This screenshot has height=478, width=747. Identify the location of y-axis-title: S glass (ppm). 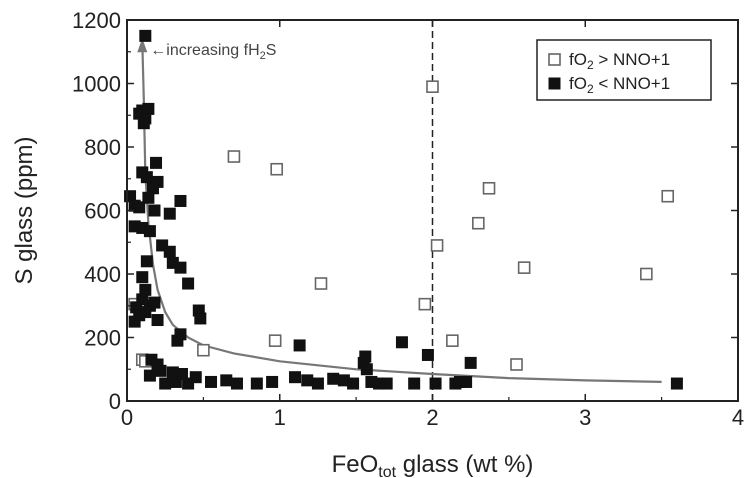
(24, 210).